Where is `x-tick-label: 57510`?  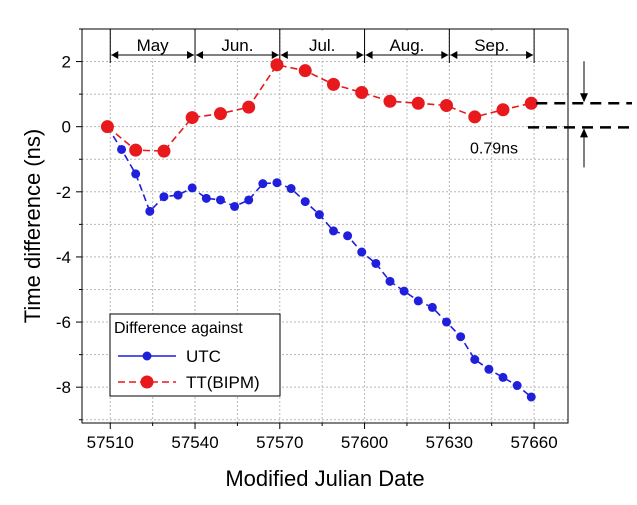 x-tick-label: 57510 is located at coordinates (110, 442).